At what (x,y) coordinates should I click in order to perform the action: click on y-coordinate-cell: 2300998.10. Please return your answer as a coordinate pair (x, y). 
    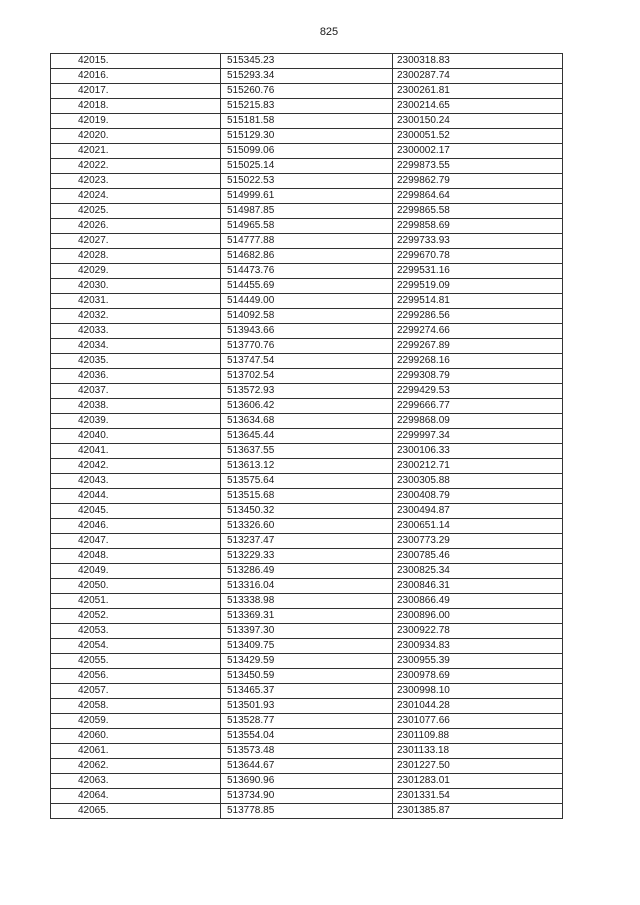
    Looking at the image, I should click on (477, 691).